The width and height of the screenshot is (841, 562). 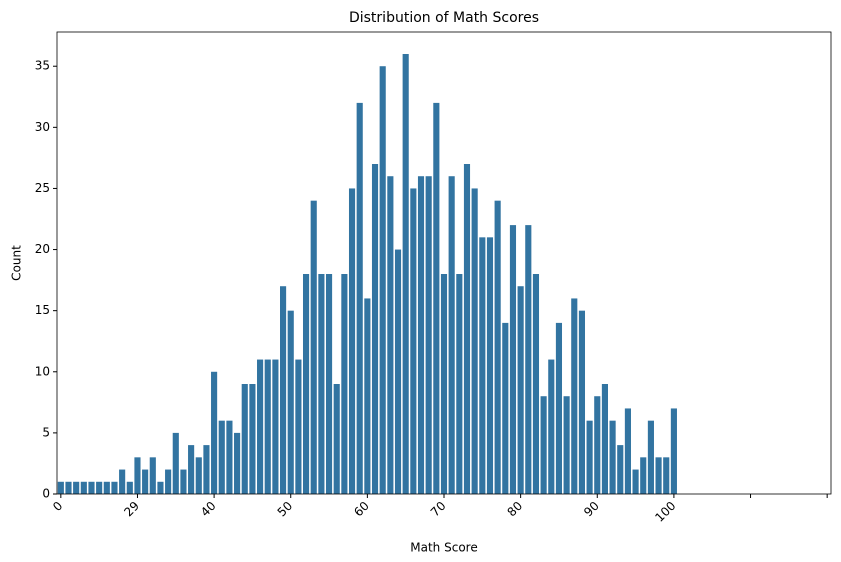 I want to click on chart-title: Distribution of Math Scores, so click(x=444, y=18).